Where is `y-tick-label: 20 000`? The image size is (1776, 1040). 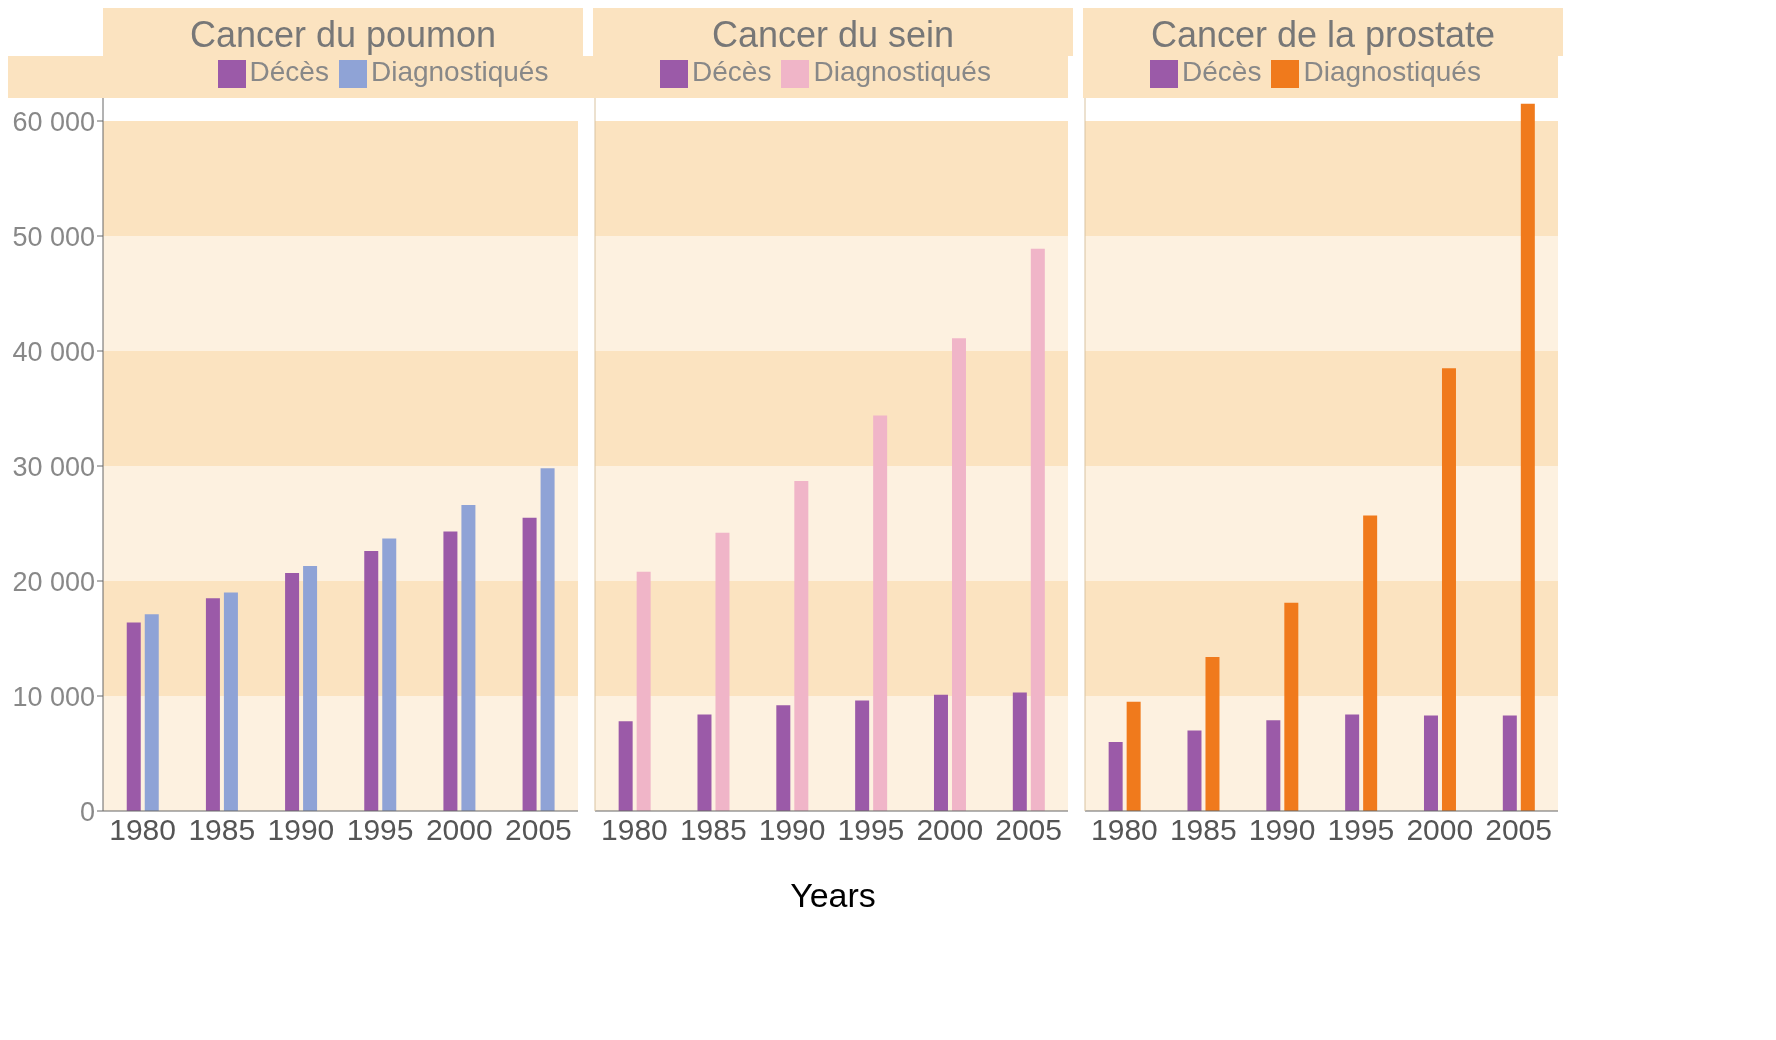 y-tick-label: 20 000 is located at coordinates (53, 581).